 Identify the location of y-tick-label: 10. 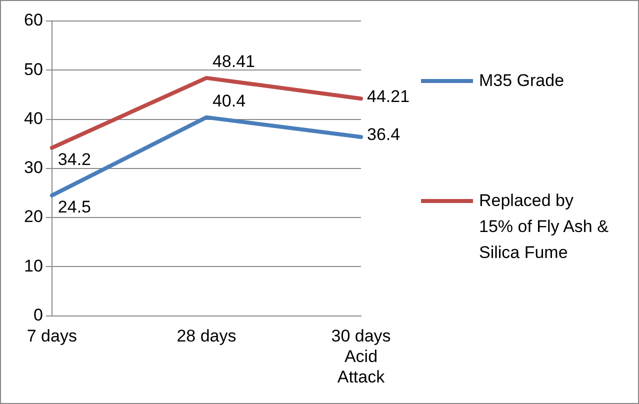
(33, 266).